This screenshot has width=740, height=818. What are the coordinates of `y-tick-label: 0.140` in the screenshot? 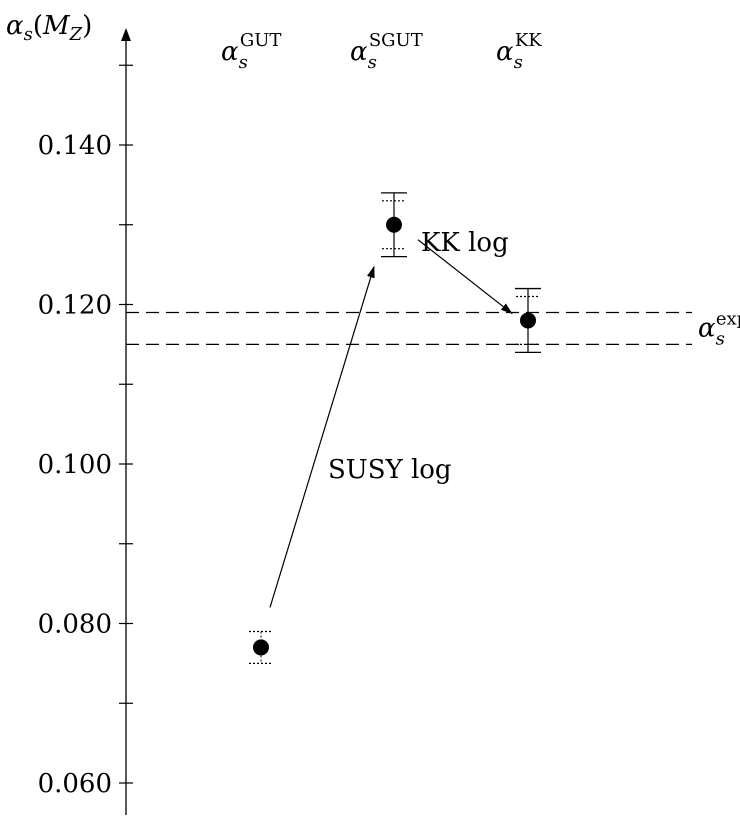 It's located at (75, 146).